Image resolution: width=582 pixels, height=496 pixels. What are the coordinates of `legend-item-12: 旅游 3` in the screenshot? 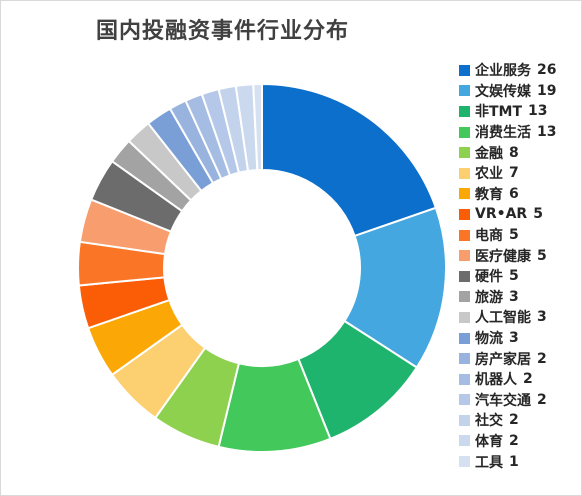 It's located at (507, 297).